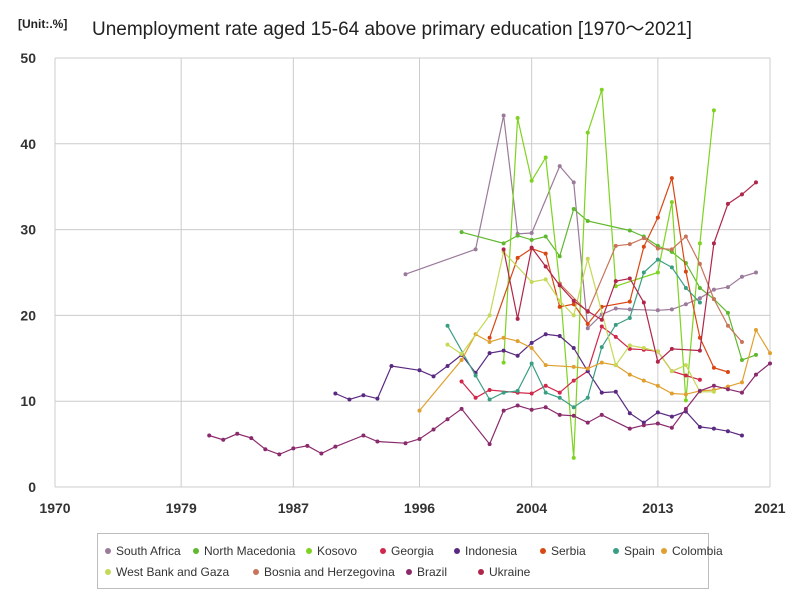 The image size is (800, 600). I want to click on legend-item: North Macedonia, so click(244, 551).